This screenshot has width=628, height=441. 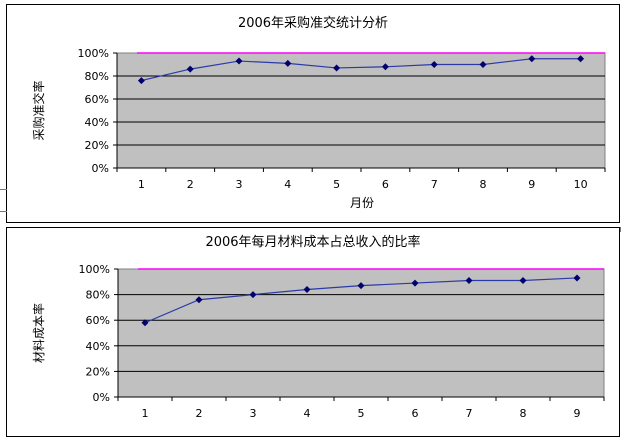 I want to click on edge-tick-right, so click(x=620, y=229).